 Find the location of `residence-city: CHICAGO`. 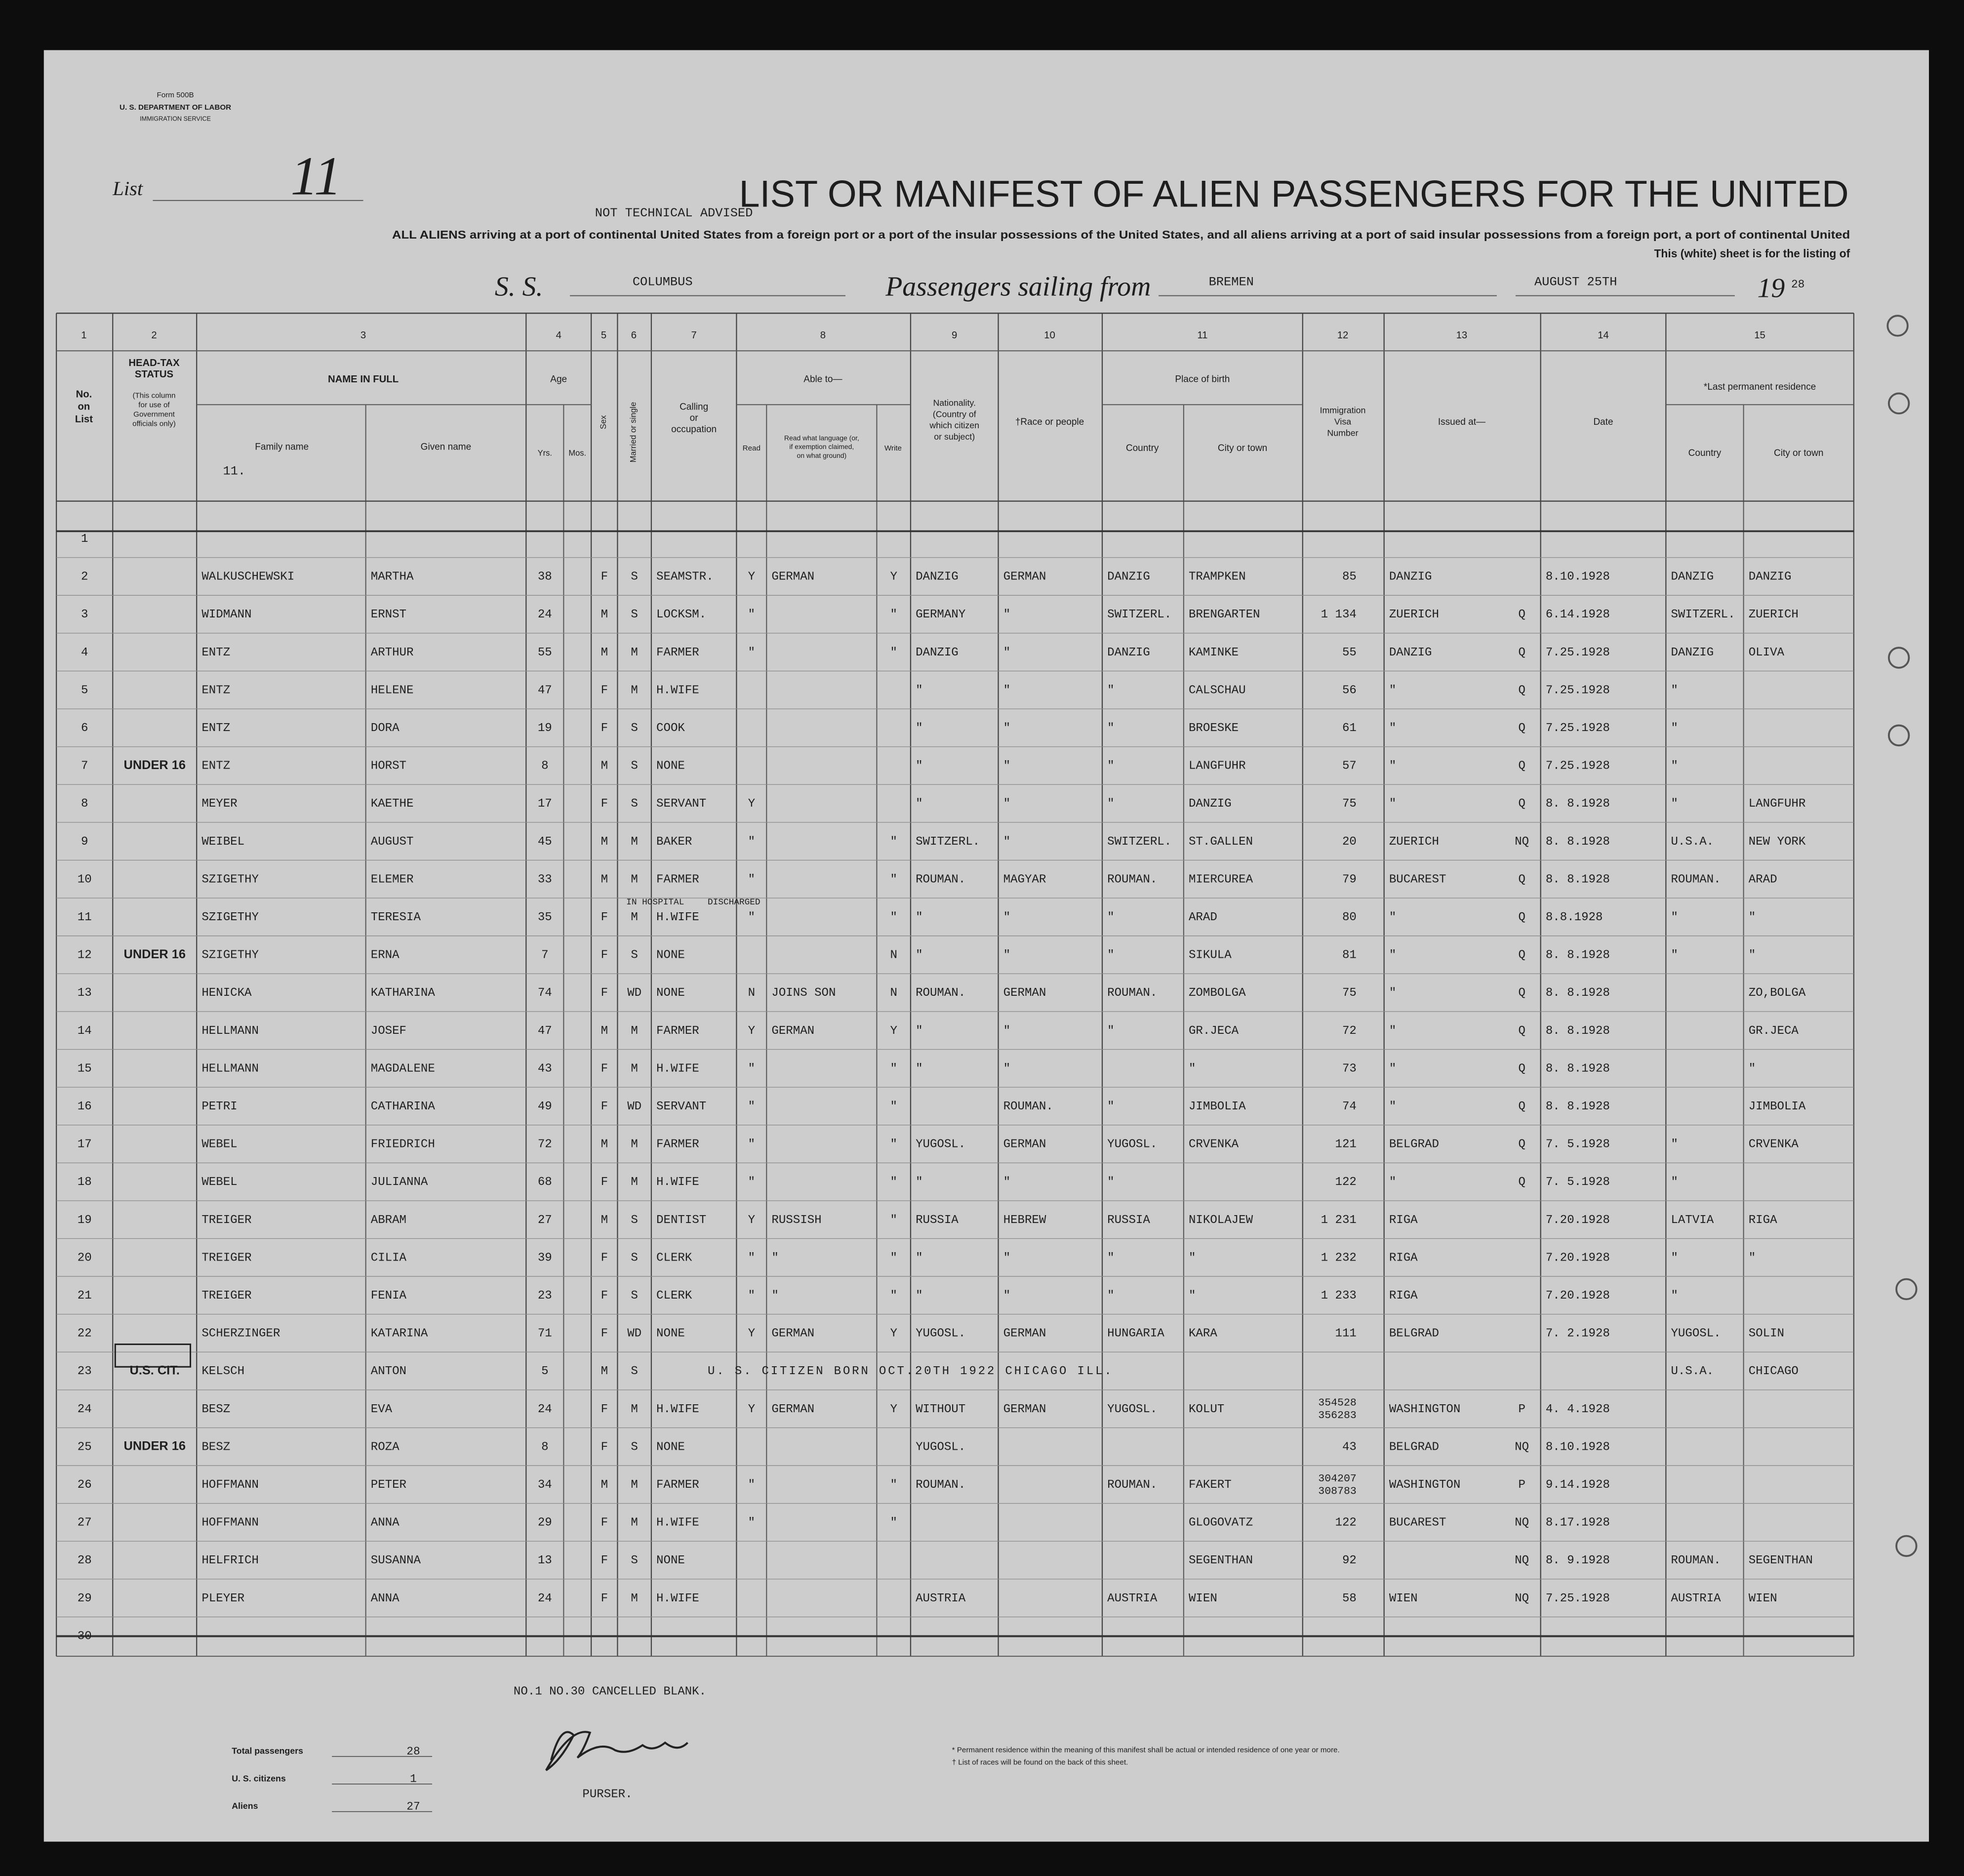

residence-city: CHICAGO is located at coordinates (1774, 1371).